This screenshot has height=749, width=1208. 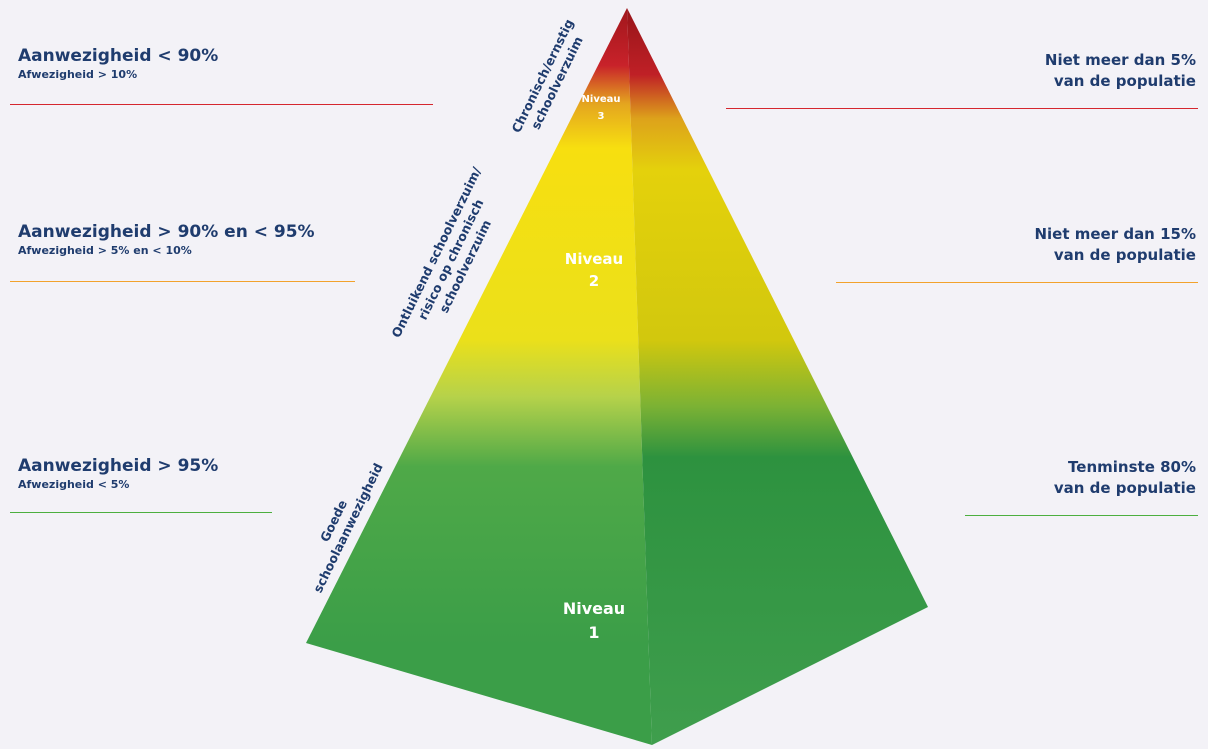 I want to click on level-2-attendance: Aanwezigheid > 90% en < 95%, so click(x=166, y=232).